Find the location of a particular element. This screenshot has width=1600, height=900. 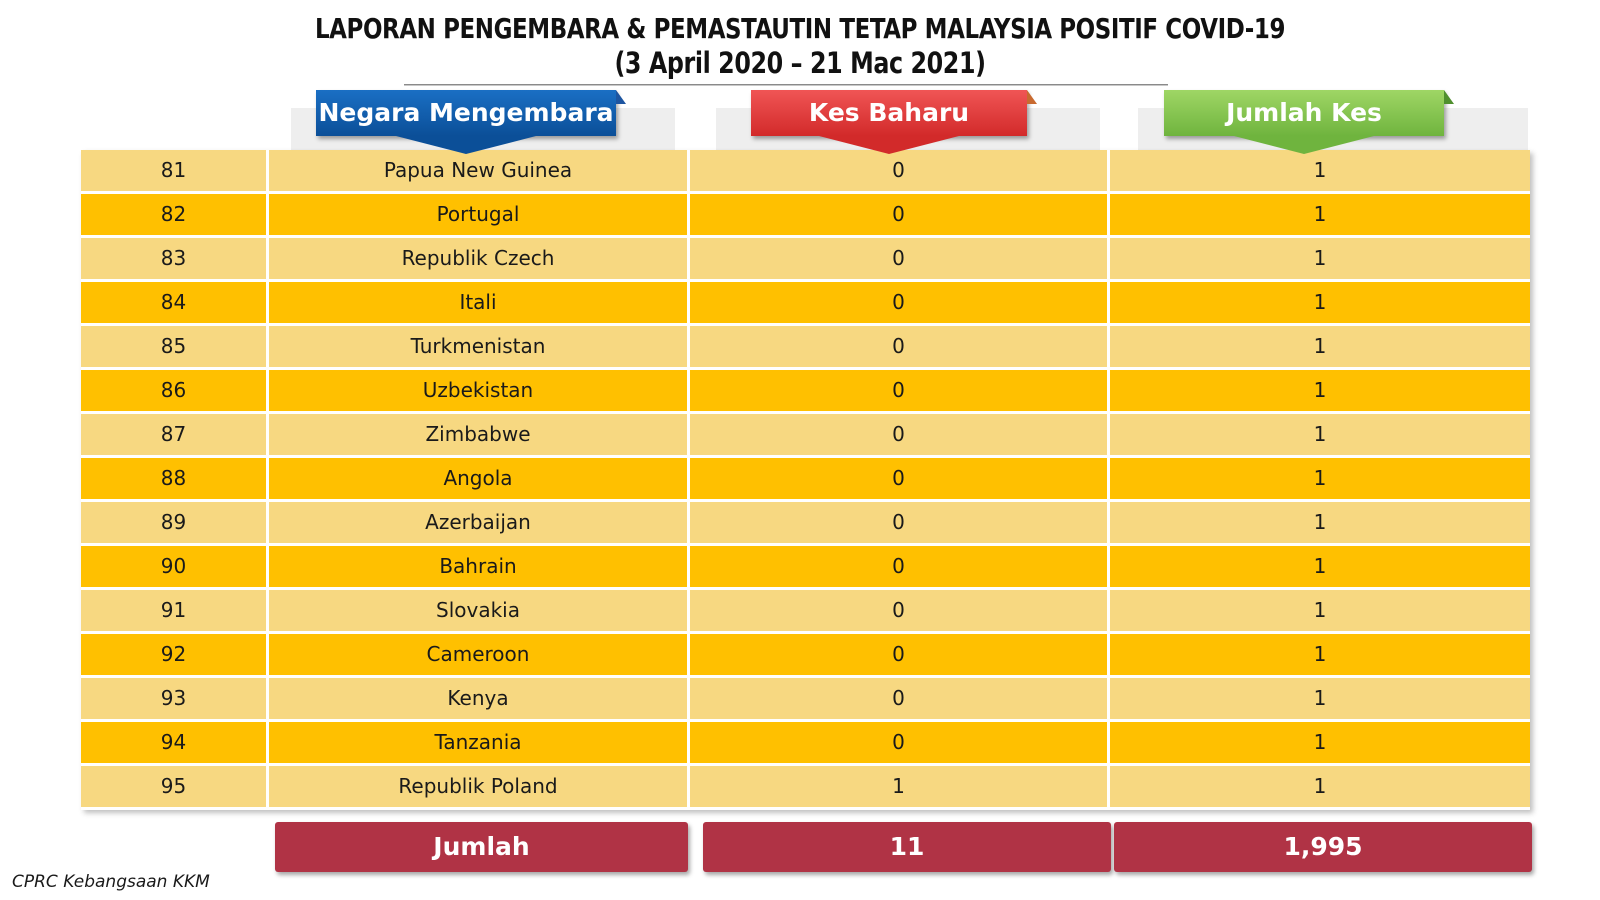

row-number: 89 is located at coordinates (175, 522).